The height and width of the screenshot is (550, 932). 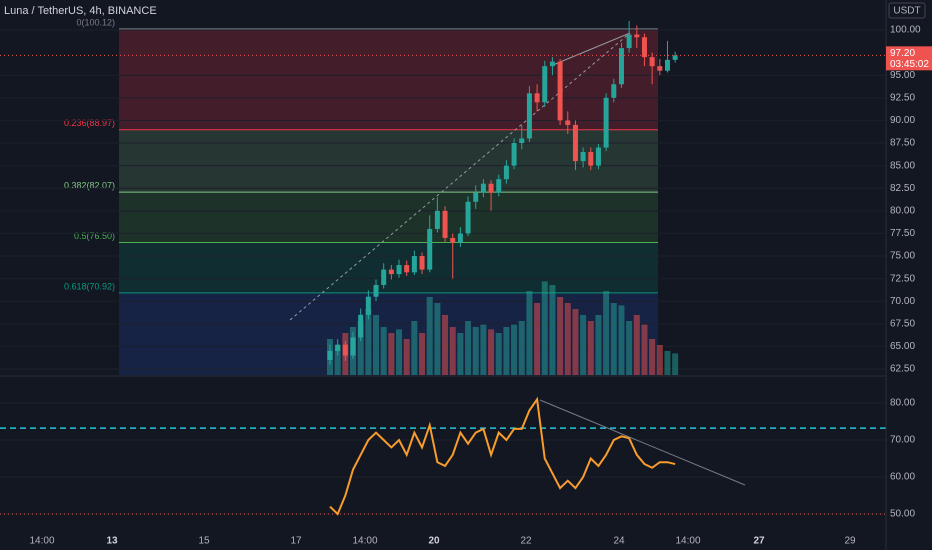 What do you see at coordinates (909, 275) in the screenshot?
I see `price-axis` at bounding box center [909, 275].